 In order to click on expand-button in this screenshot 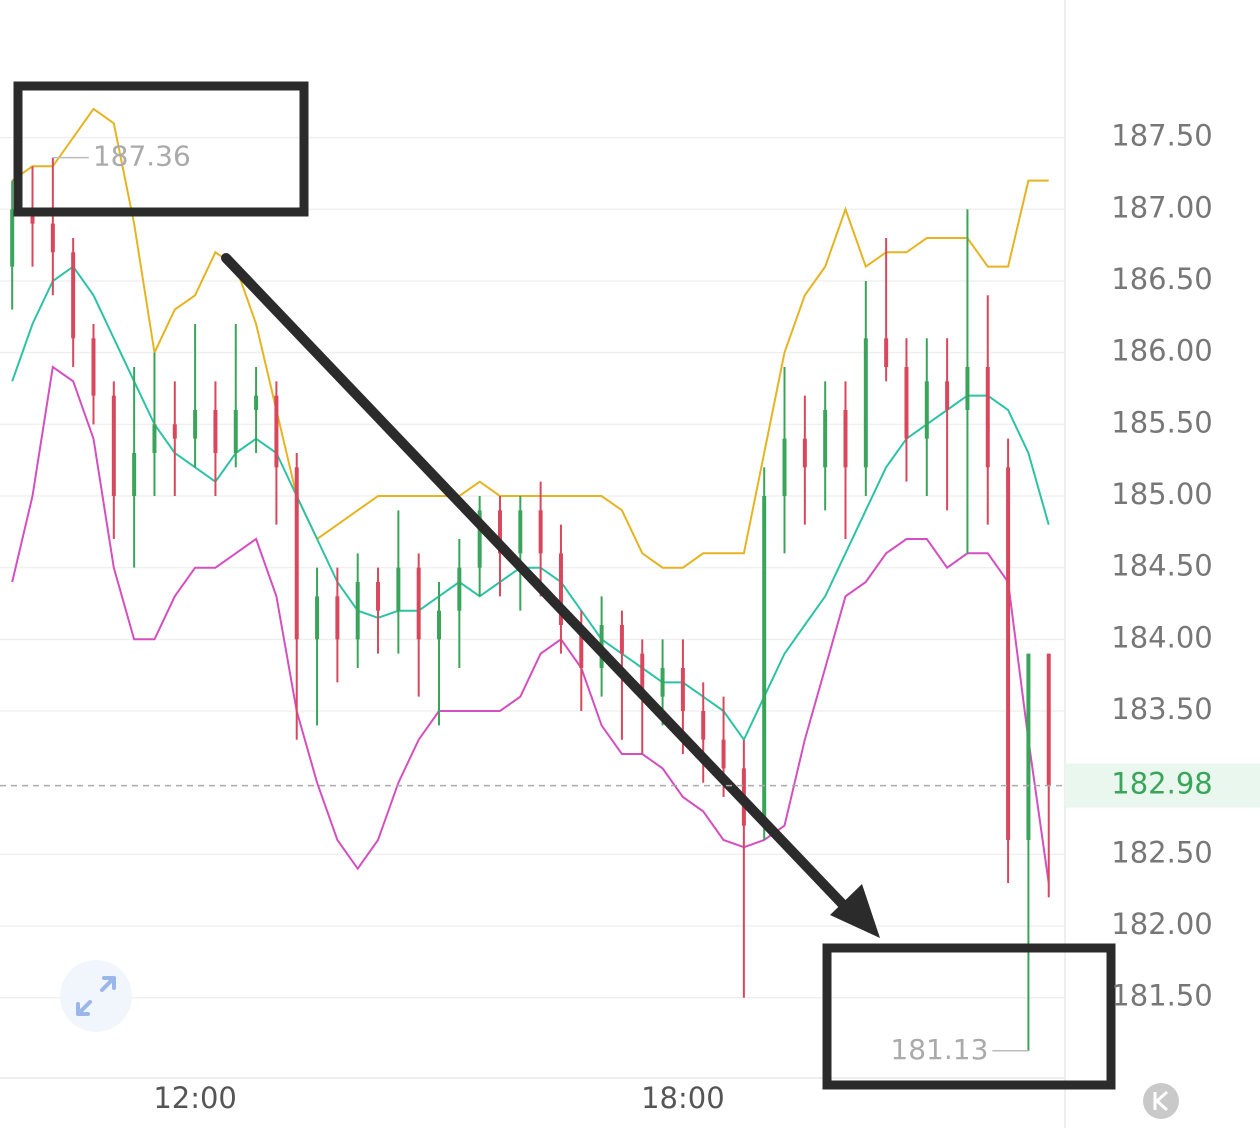, I will do `click(96, 996)`.